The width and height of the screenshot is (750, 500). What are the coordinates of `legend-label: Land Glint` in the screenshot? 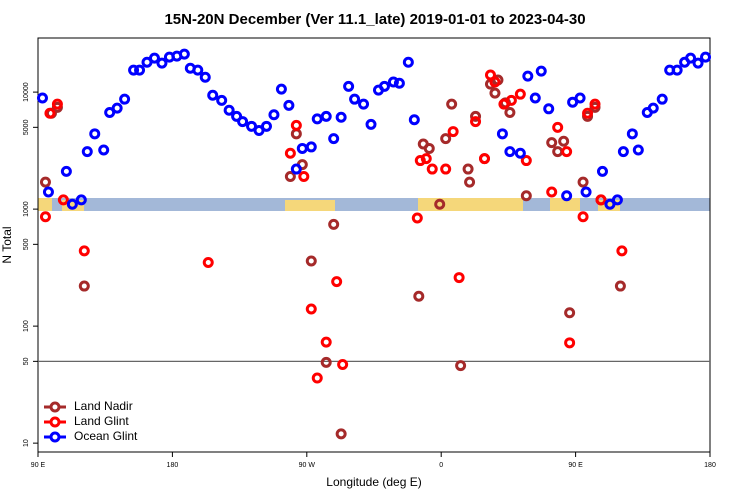 It's located at (101, 421).